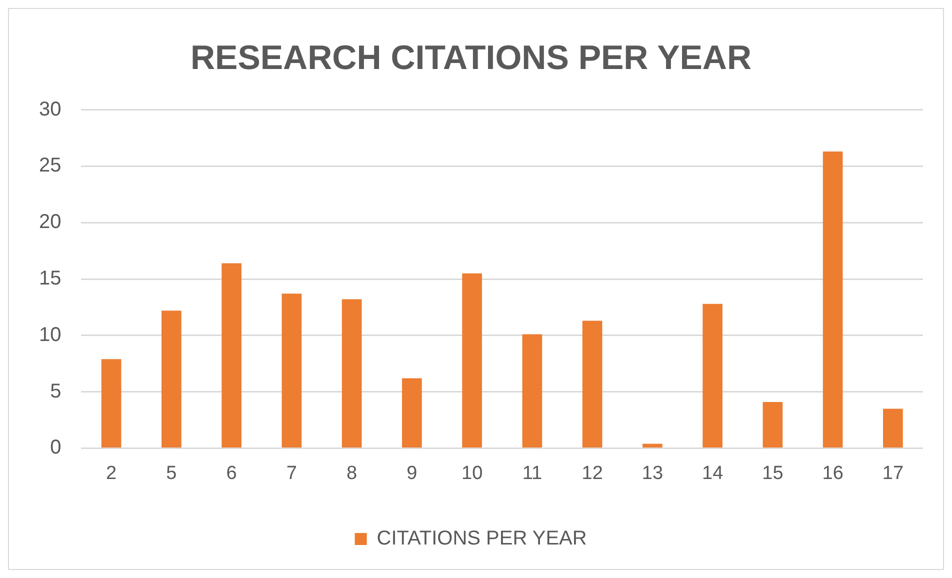 This screenshot has width=952, height=578. What do you see at coordinates (532, 473) in the screenshot?
I see `x-tick-label: 11` at bounding box center [532, 473].